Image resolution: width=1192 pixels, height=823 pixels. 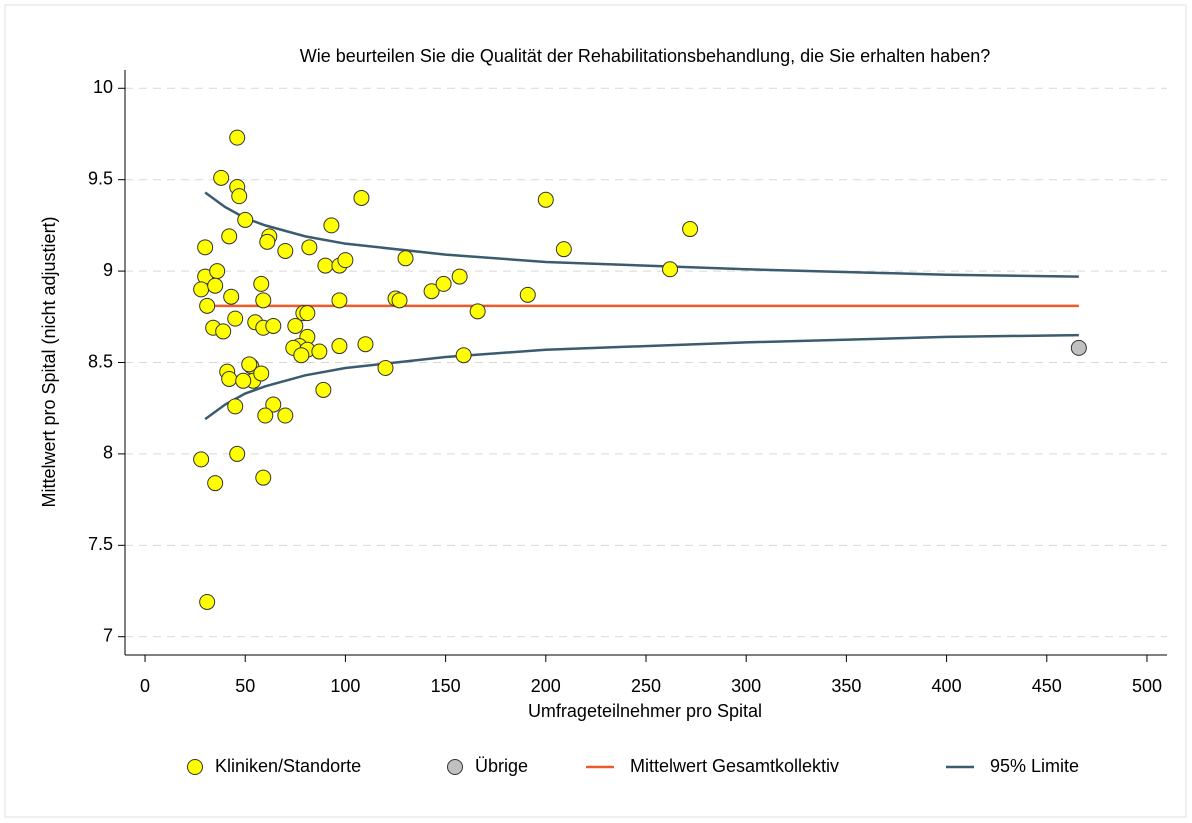 What do you see at coordinates (846, 686) in the screenshot?
I see `x-tick-label: 350` at bounding box center [846, 686].